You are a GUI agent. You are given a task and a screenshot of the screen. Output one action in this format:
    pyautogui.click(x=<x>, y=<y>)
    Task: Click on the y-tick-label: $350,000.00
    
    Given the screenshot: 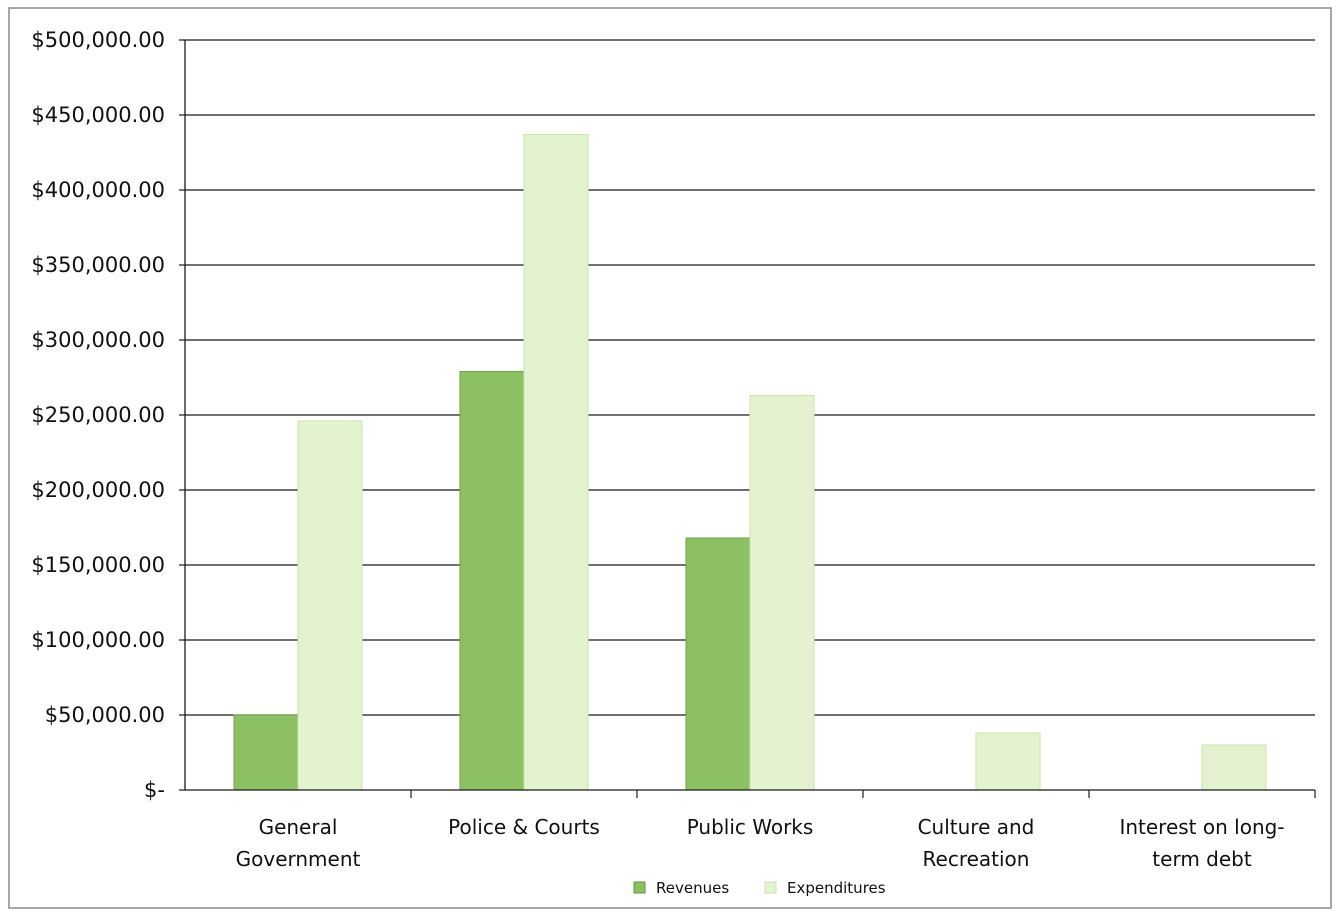 What is the action you would take?
    pyautogui.click(x=98, y=265)
    